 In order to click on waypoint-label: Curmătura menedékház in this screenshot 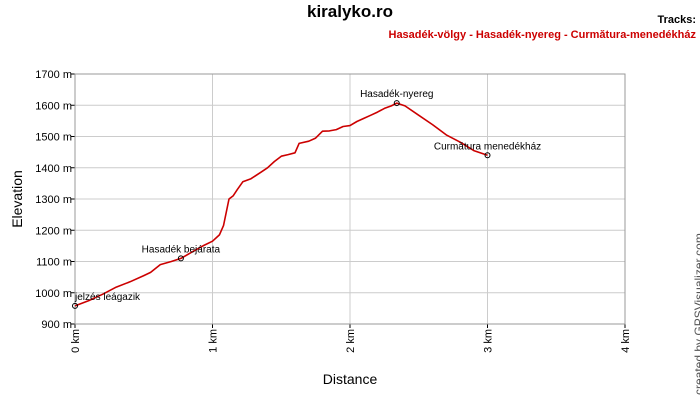, I will do `click(487, 146)`.